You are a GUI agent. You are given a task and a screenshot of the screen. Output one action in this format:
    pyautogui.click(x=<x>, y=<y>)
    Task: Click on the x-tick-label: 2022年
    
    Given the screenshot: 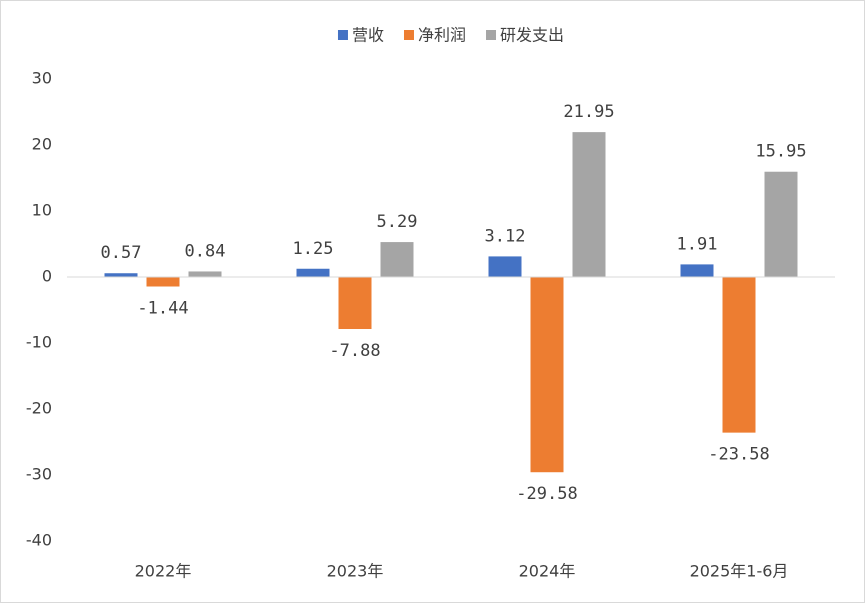 What is the action you would take?
    pyautogui.click(x=163, y=571)
    